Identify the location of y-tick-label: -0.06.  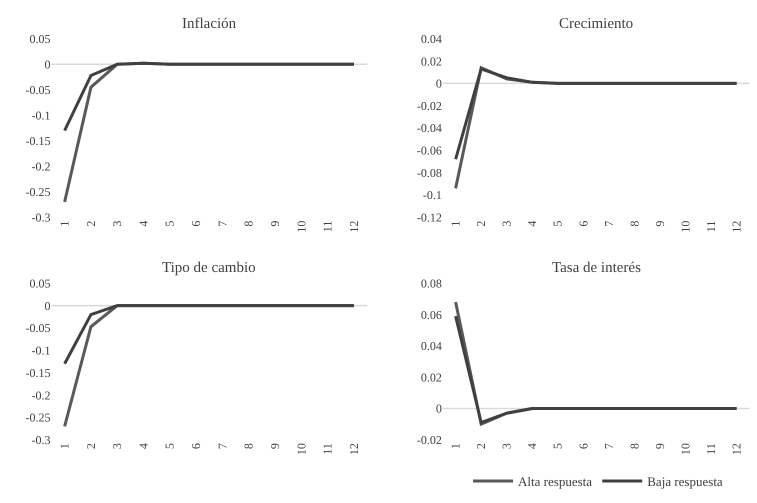
(429, 151).